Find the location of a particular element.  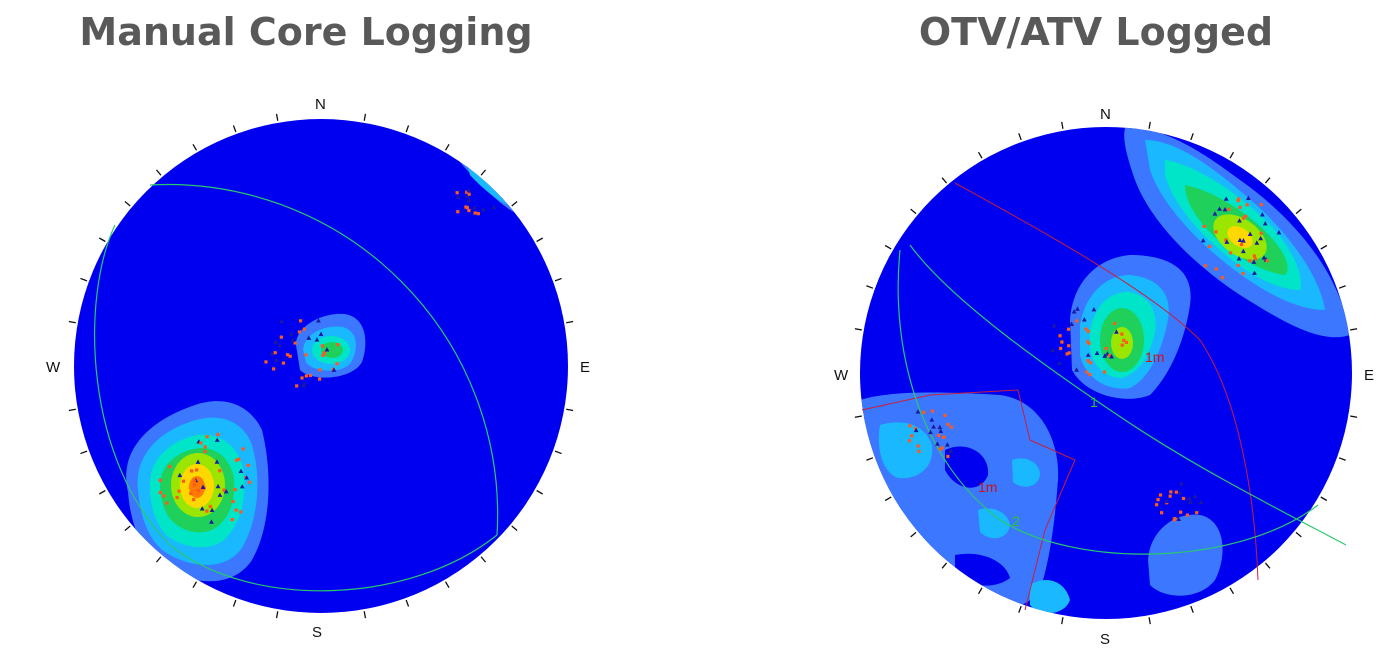

west-label: W is located at coordinates (53, 367).